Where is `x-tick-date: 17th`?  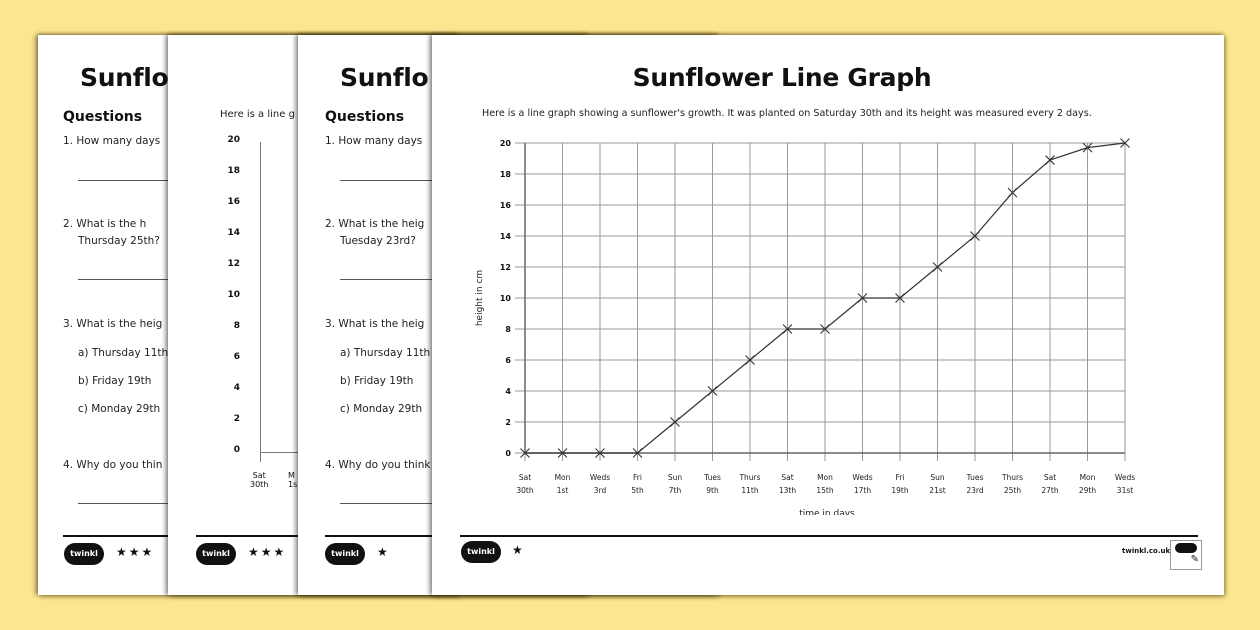 x-tick-date: 17th is located at coordinates (862, 490).